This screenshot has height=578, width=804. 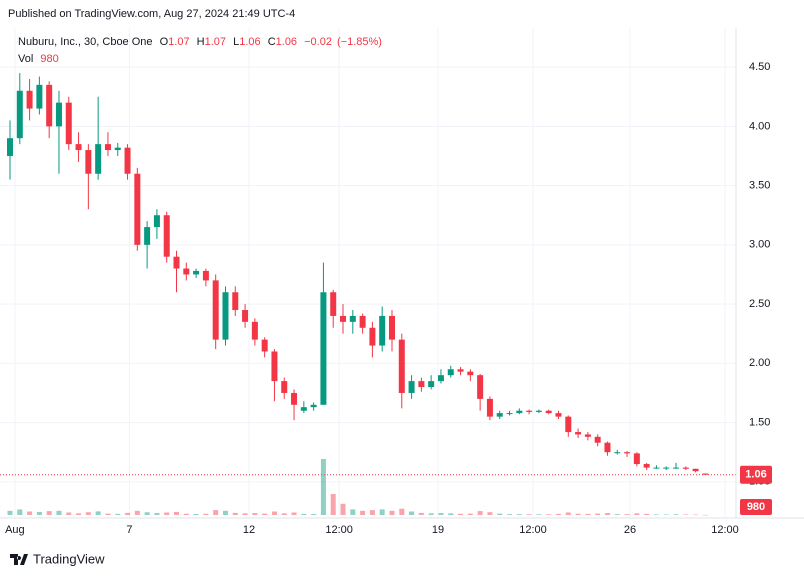 I want to click on x-tick-label: 26, so click(x=630, y=530).